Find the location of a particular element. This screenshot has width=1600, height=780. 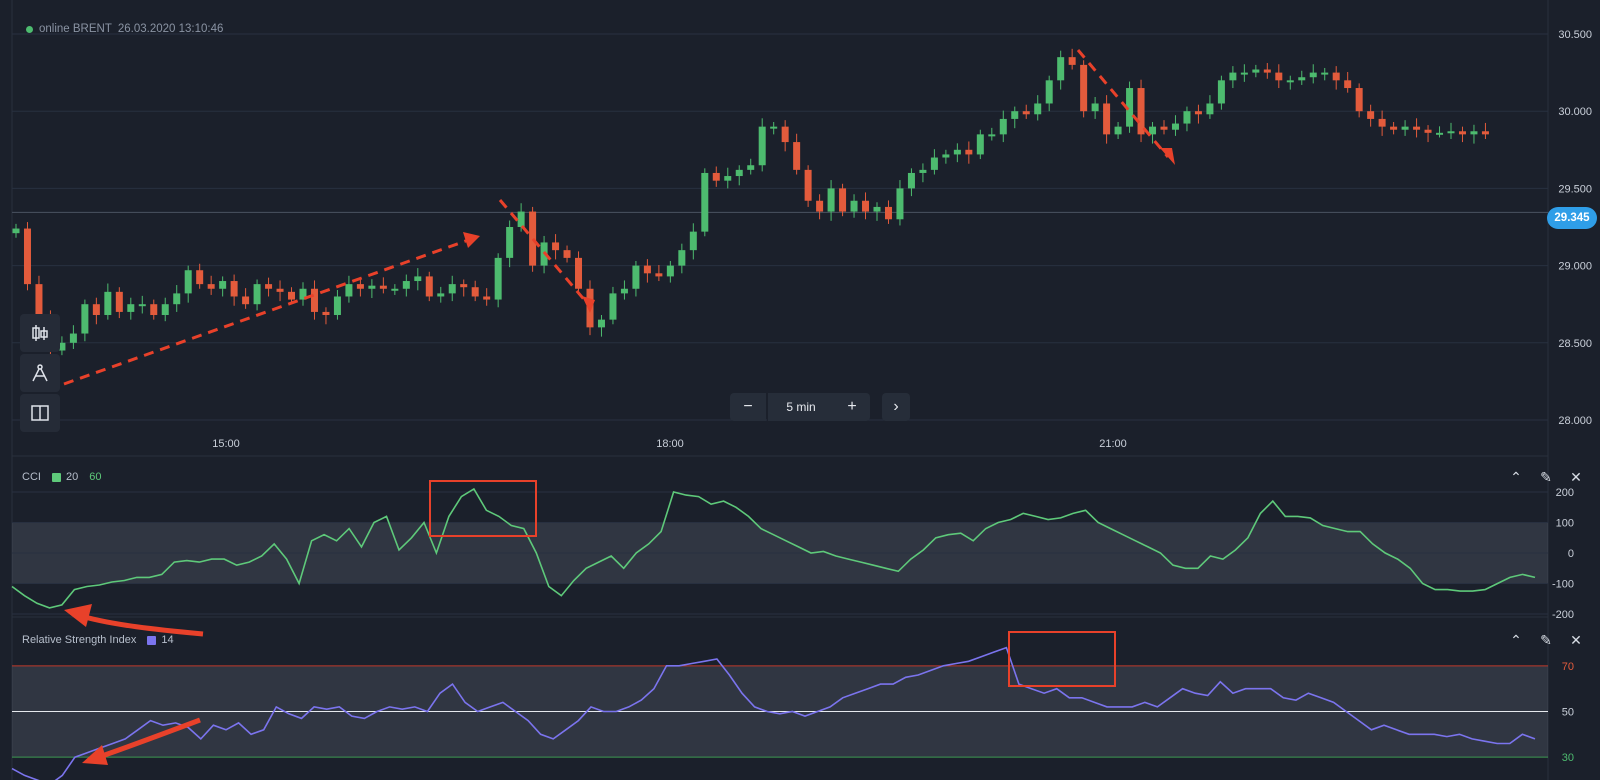

timeframe-minus-button: − is located at coordinates (748, 407).